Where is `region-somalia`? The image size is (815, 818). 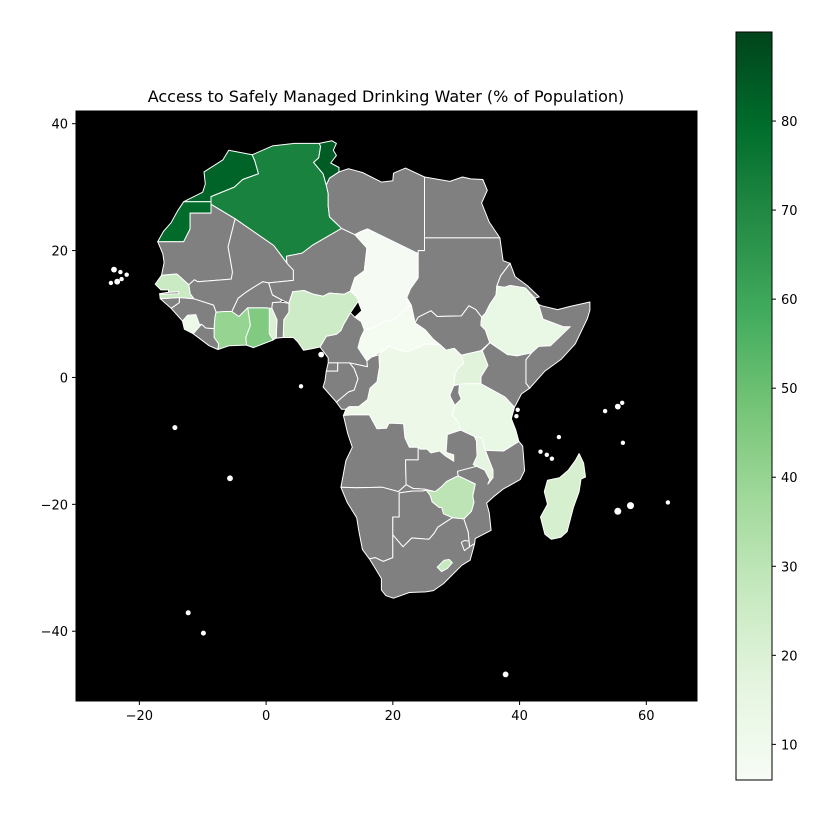 region-somalia is located at coordinates (558, 345).